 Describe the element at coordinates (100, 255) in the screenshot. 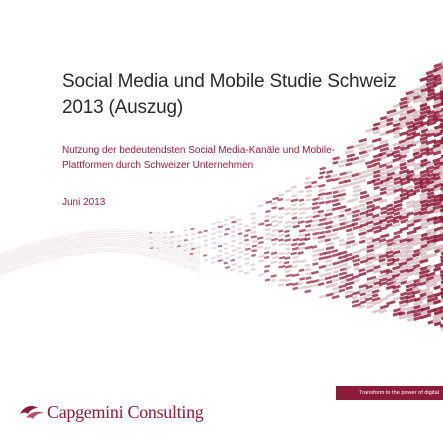

I see `wave-strand` at that location.